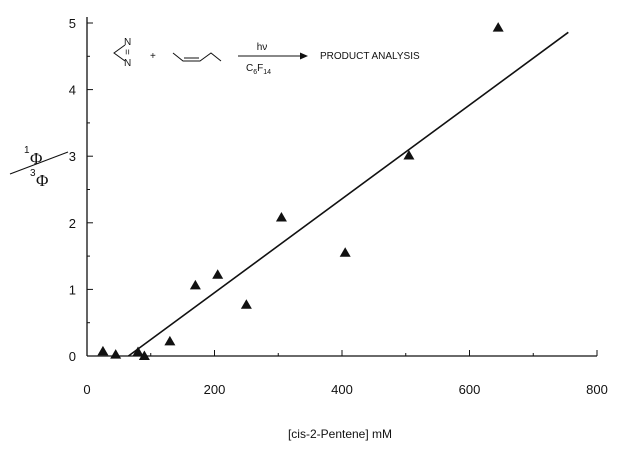 The image size is (622, 450). I want to click on solvent-sub-6: 6, so click(255, 72).